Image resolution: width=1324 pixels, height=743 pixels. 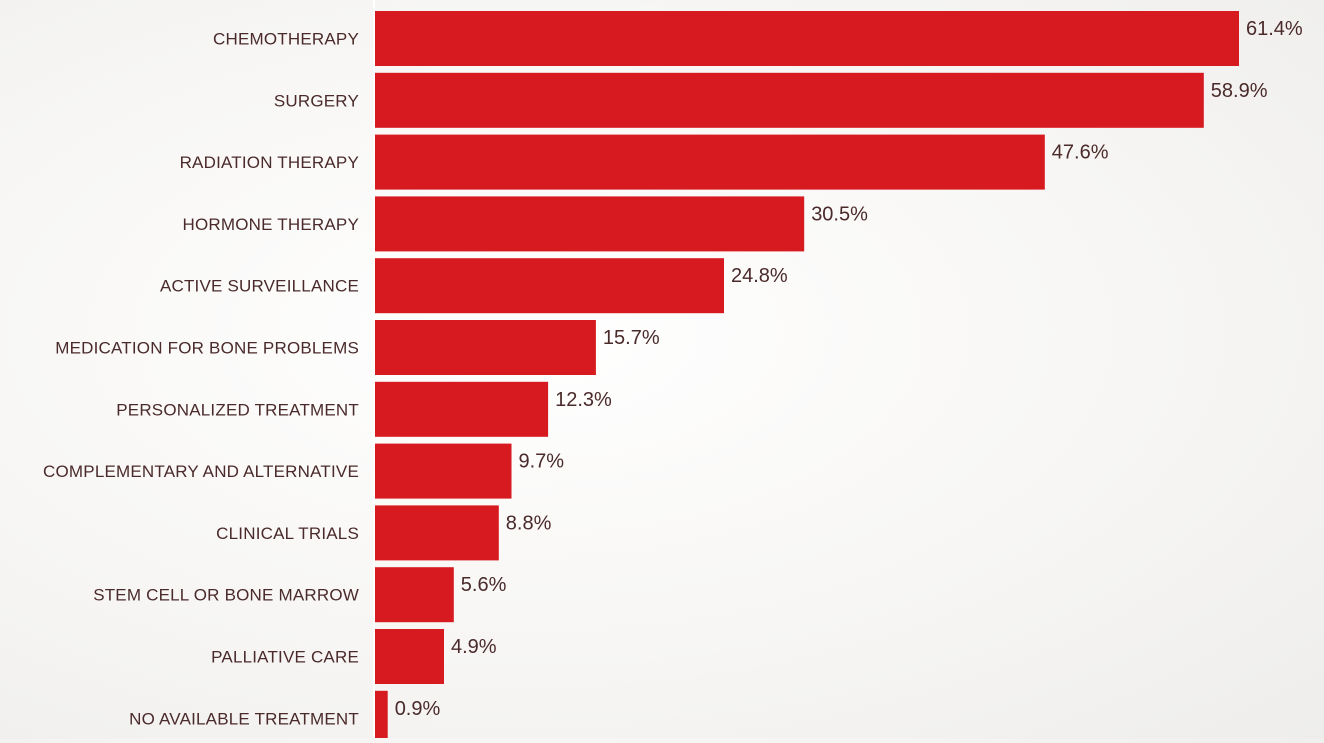 I want to click on value-label: 5.6%, so click(x=484, y=585).